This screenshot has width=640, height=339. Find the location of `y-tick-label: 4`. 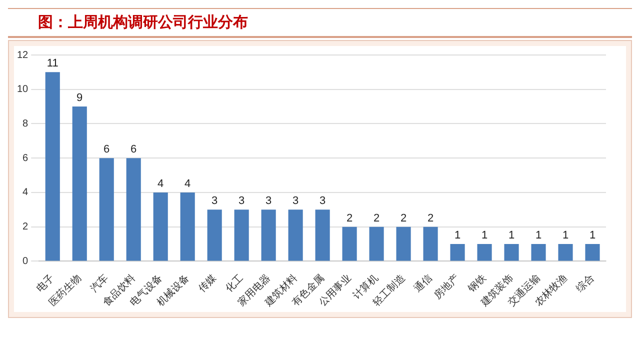

y-tick-label: 4 is located at coordinates (25, 192).